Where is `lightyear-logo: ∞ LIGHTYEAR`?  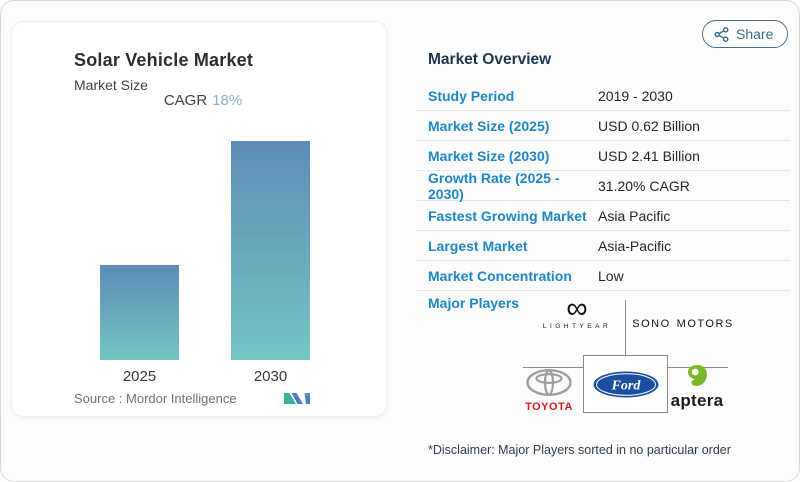 lightyear-logo: ∞ LIGHTYEAR is located at coordinates (577, 311).